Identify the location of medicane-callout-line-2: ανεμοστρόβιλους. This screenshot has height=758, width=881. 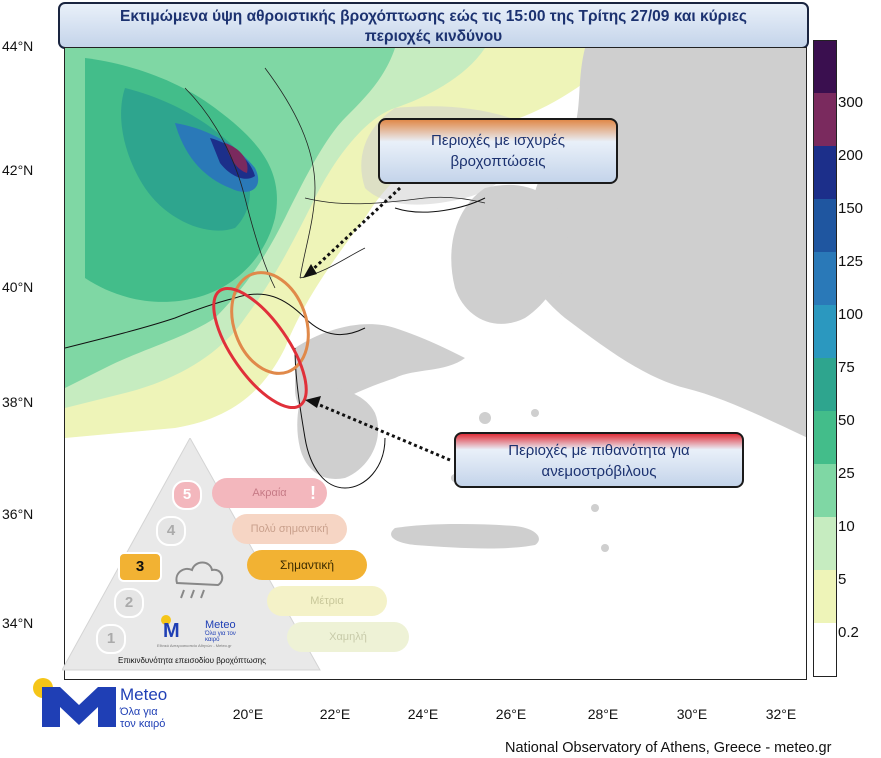
(599, 471).